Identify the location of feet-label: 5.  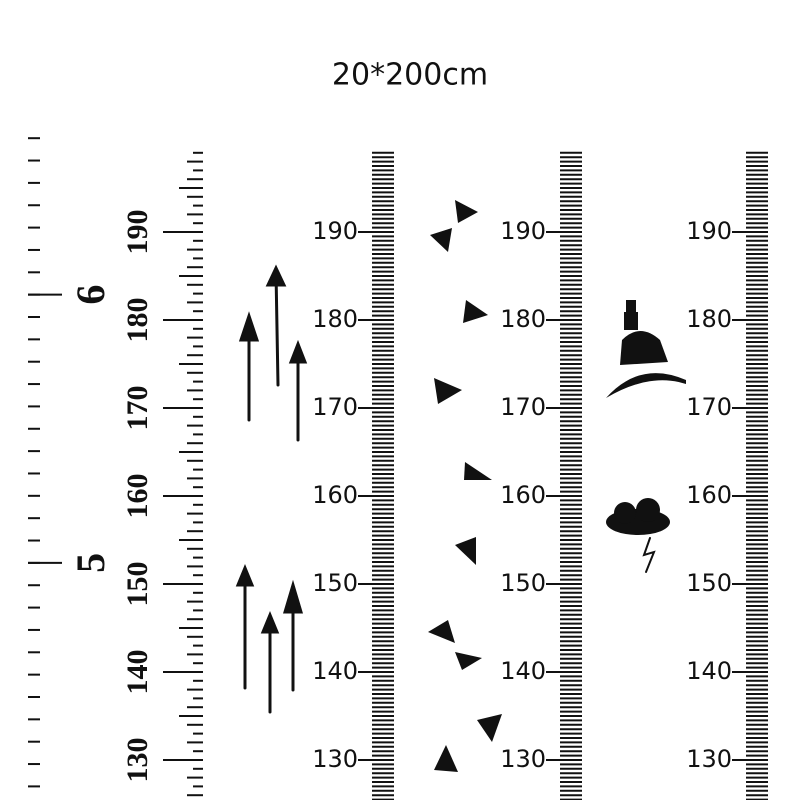
(90, 563).